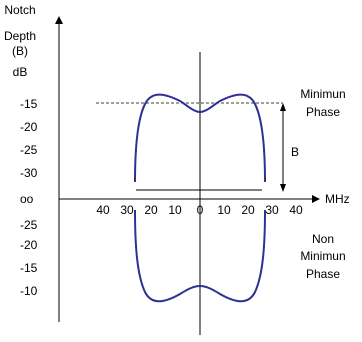 Image resolution: width=362 pixels, height=342 pixels. What do you see at coordinates (248, 210) in the screenshot?
I see `x-tick-right-20: 20` at bounding box center [248, 210].